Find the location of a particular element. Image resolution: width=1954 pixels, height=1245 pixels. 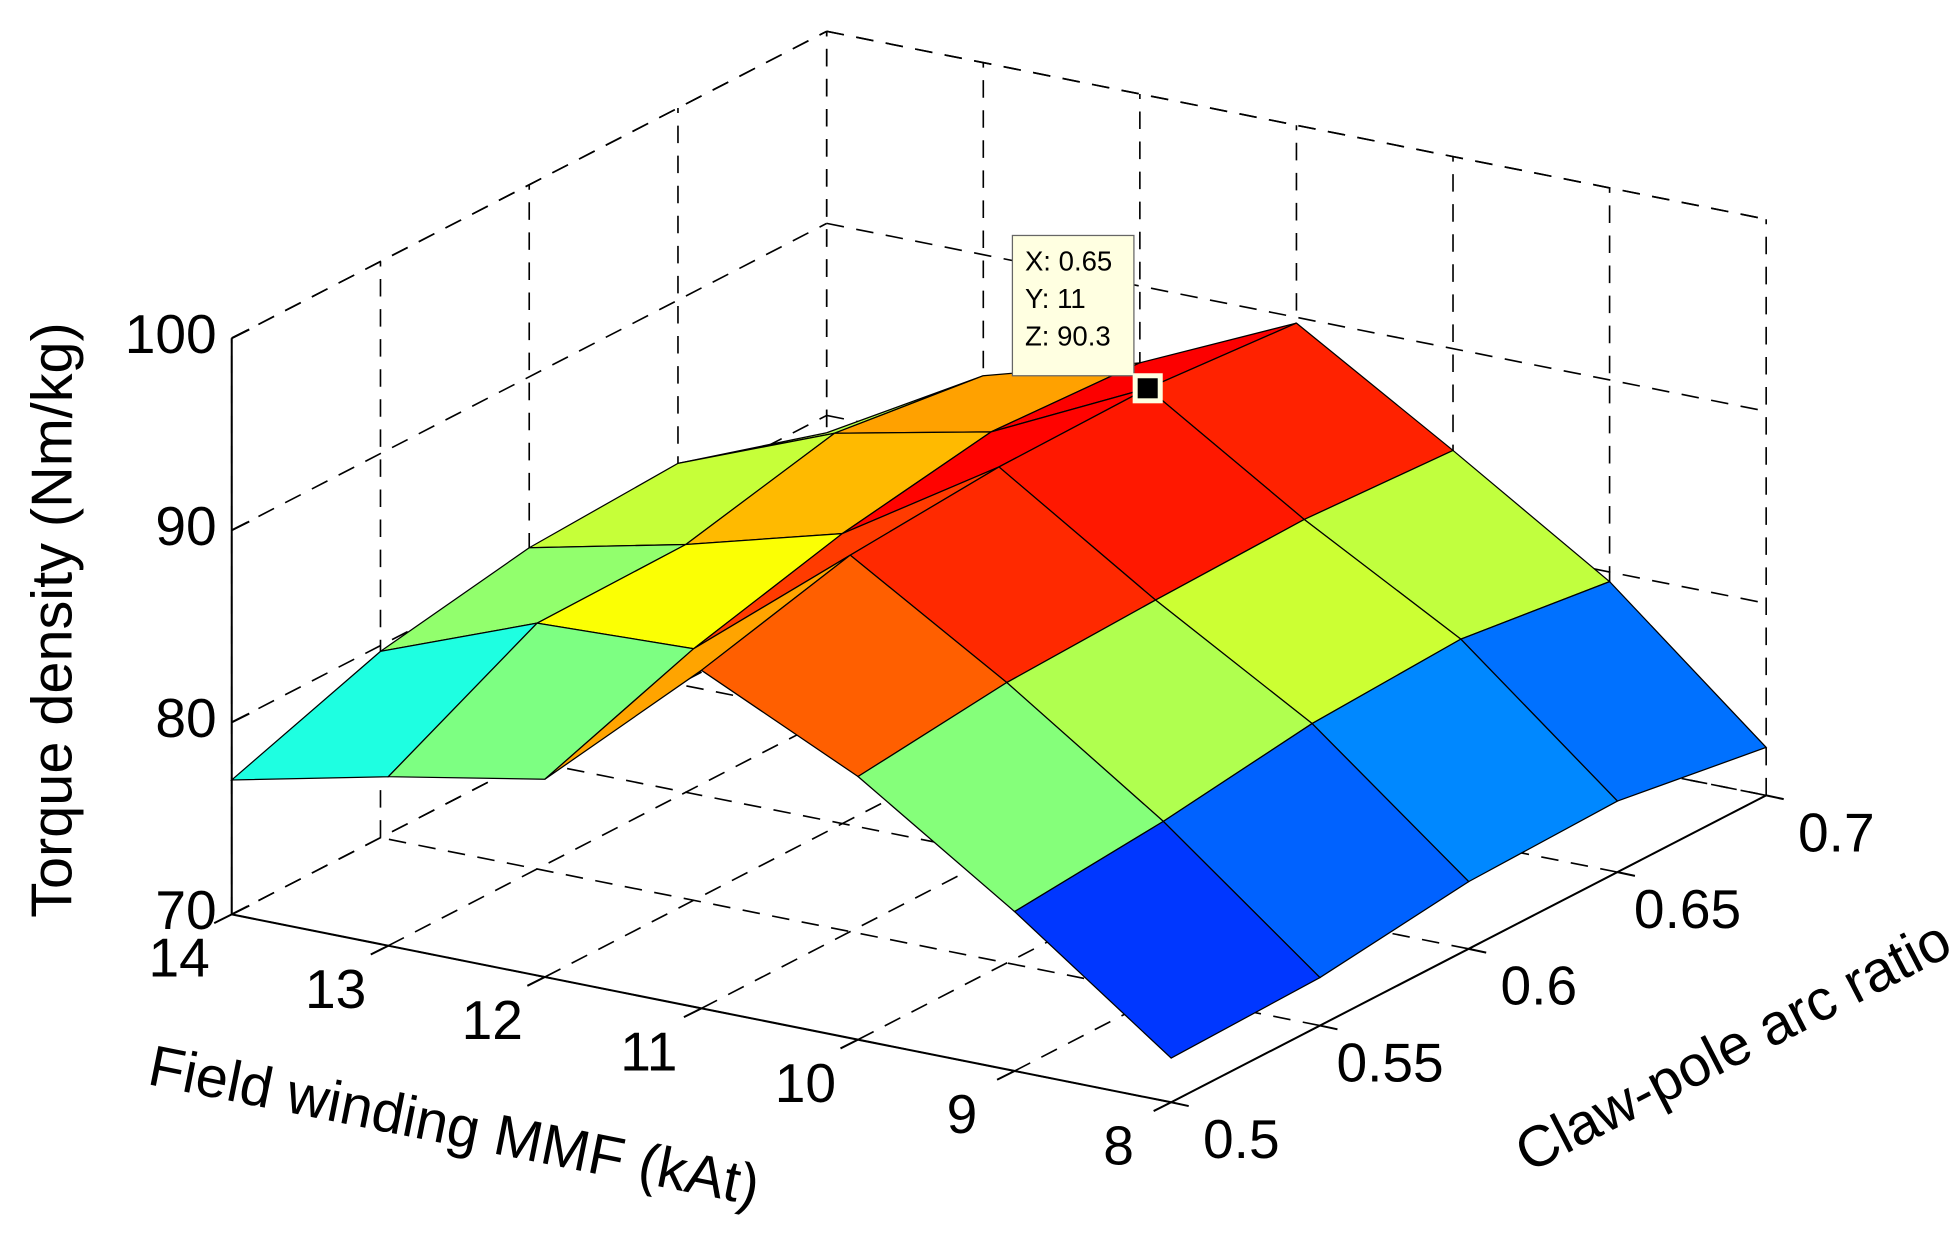

y-tick-label: 8 is located at coordinates (1118, 1145).